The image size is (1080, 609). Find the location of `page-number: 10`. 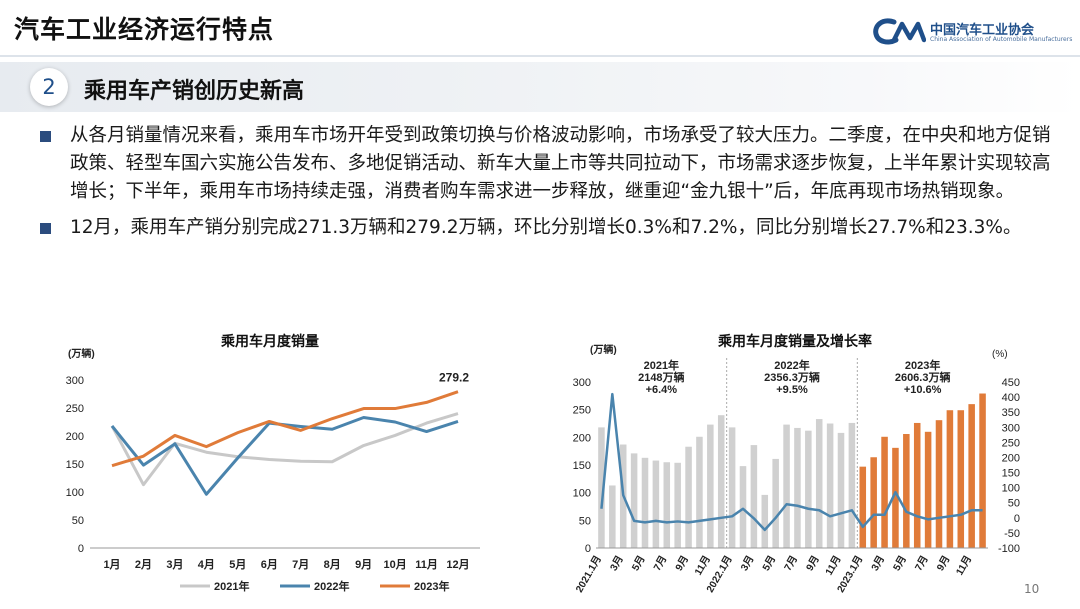

page-number: 10 is located at coordinates (1032, 589).